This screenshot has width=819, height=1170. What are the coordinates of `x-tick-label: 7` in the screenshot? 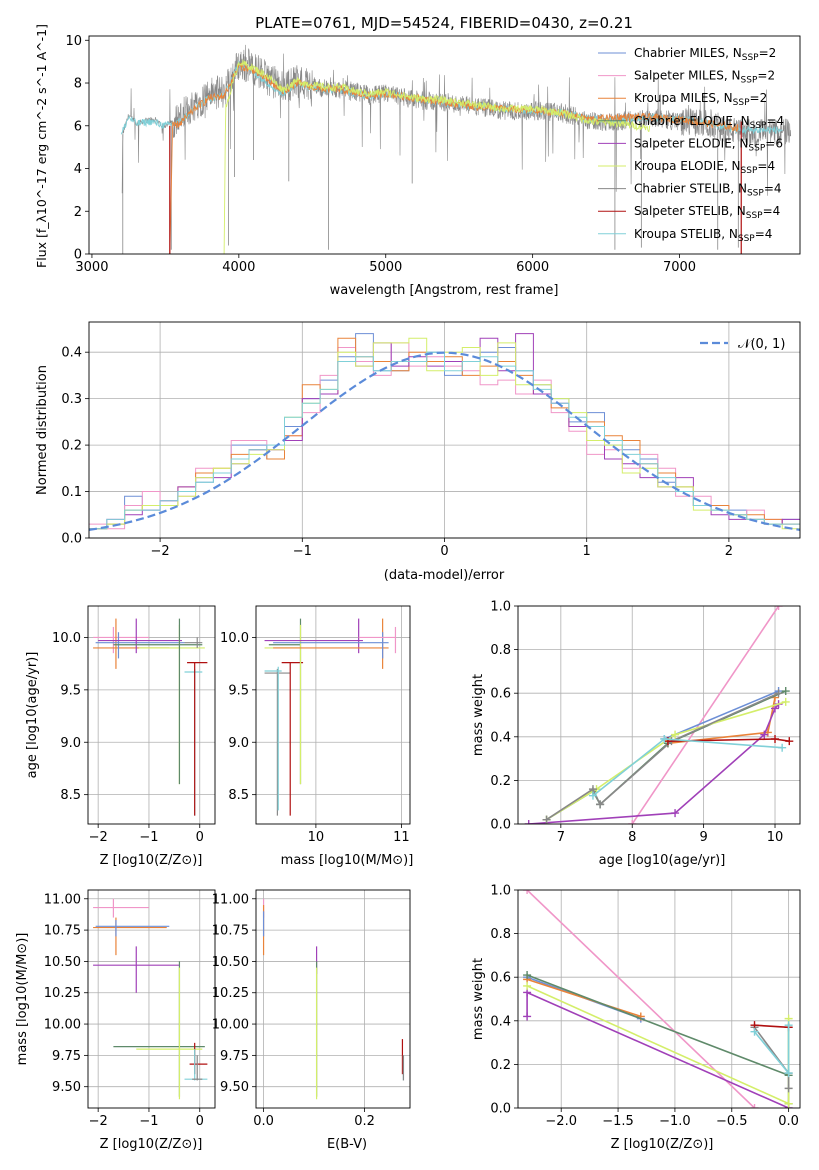 It's located at (561, 837).